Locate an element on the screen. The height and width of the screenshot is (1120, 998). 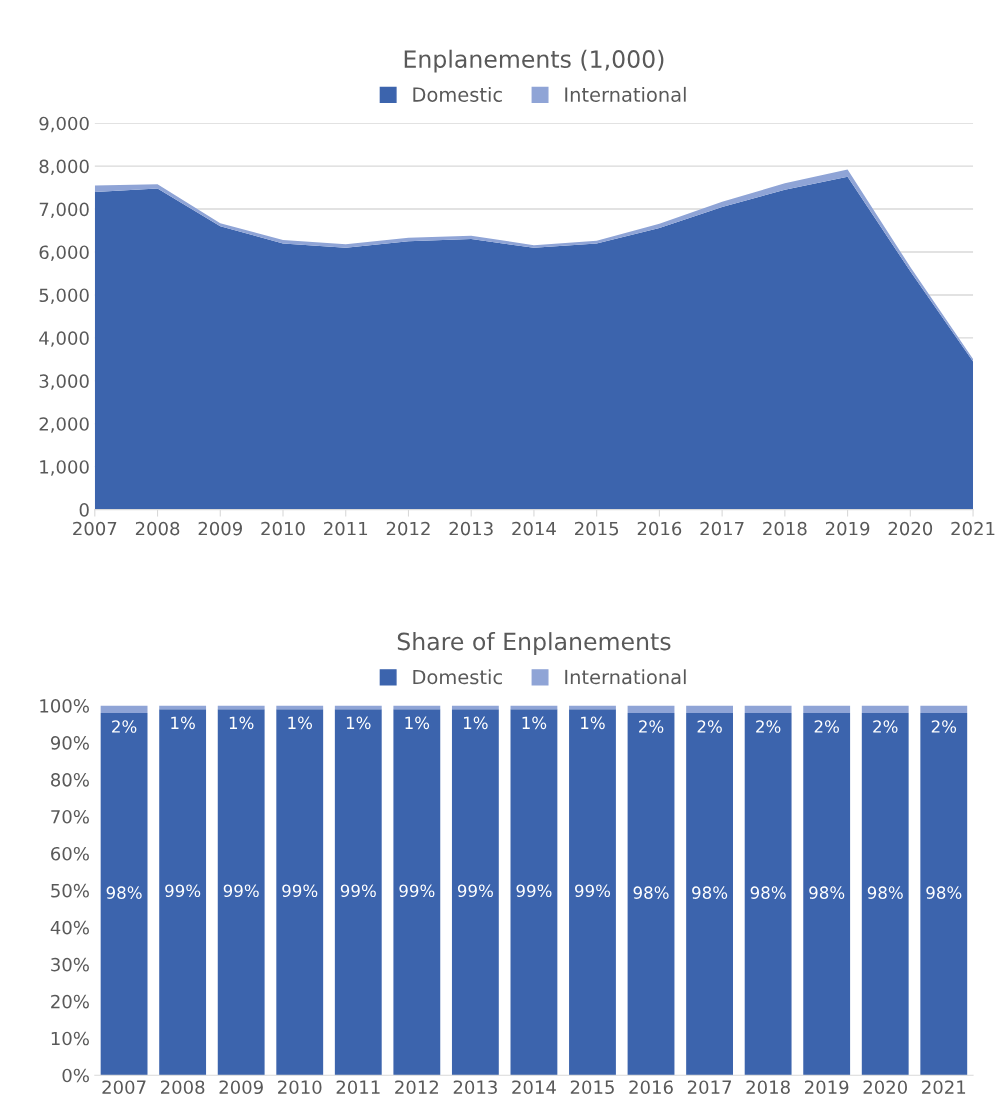
y-tick-label: 50% is located at coordinates (70, 890).